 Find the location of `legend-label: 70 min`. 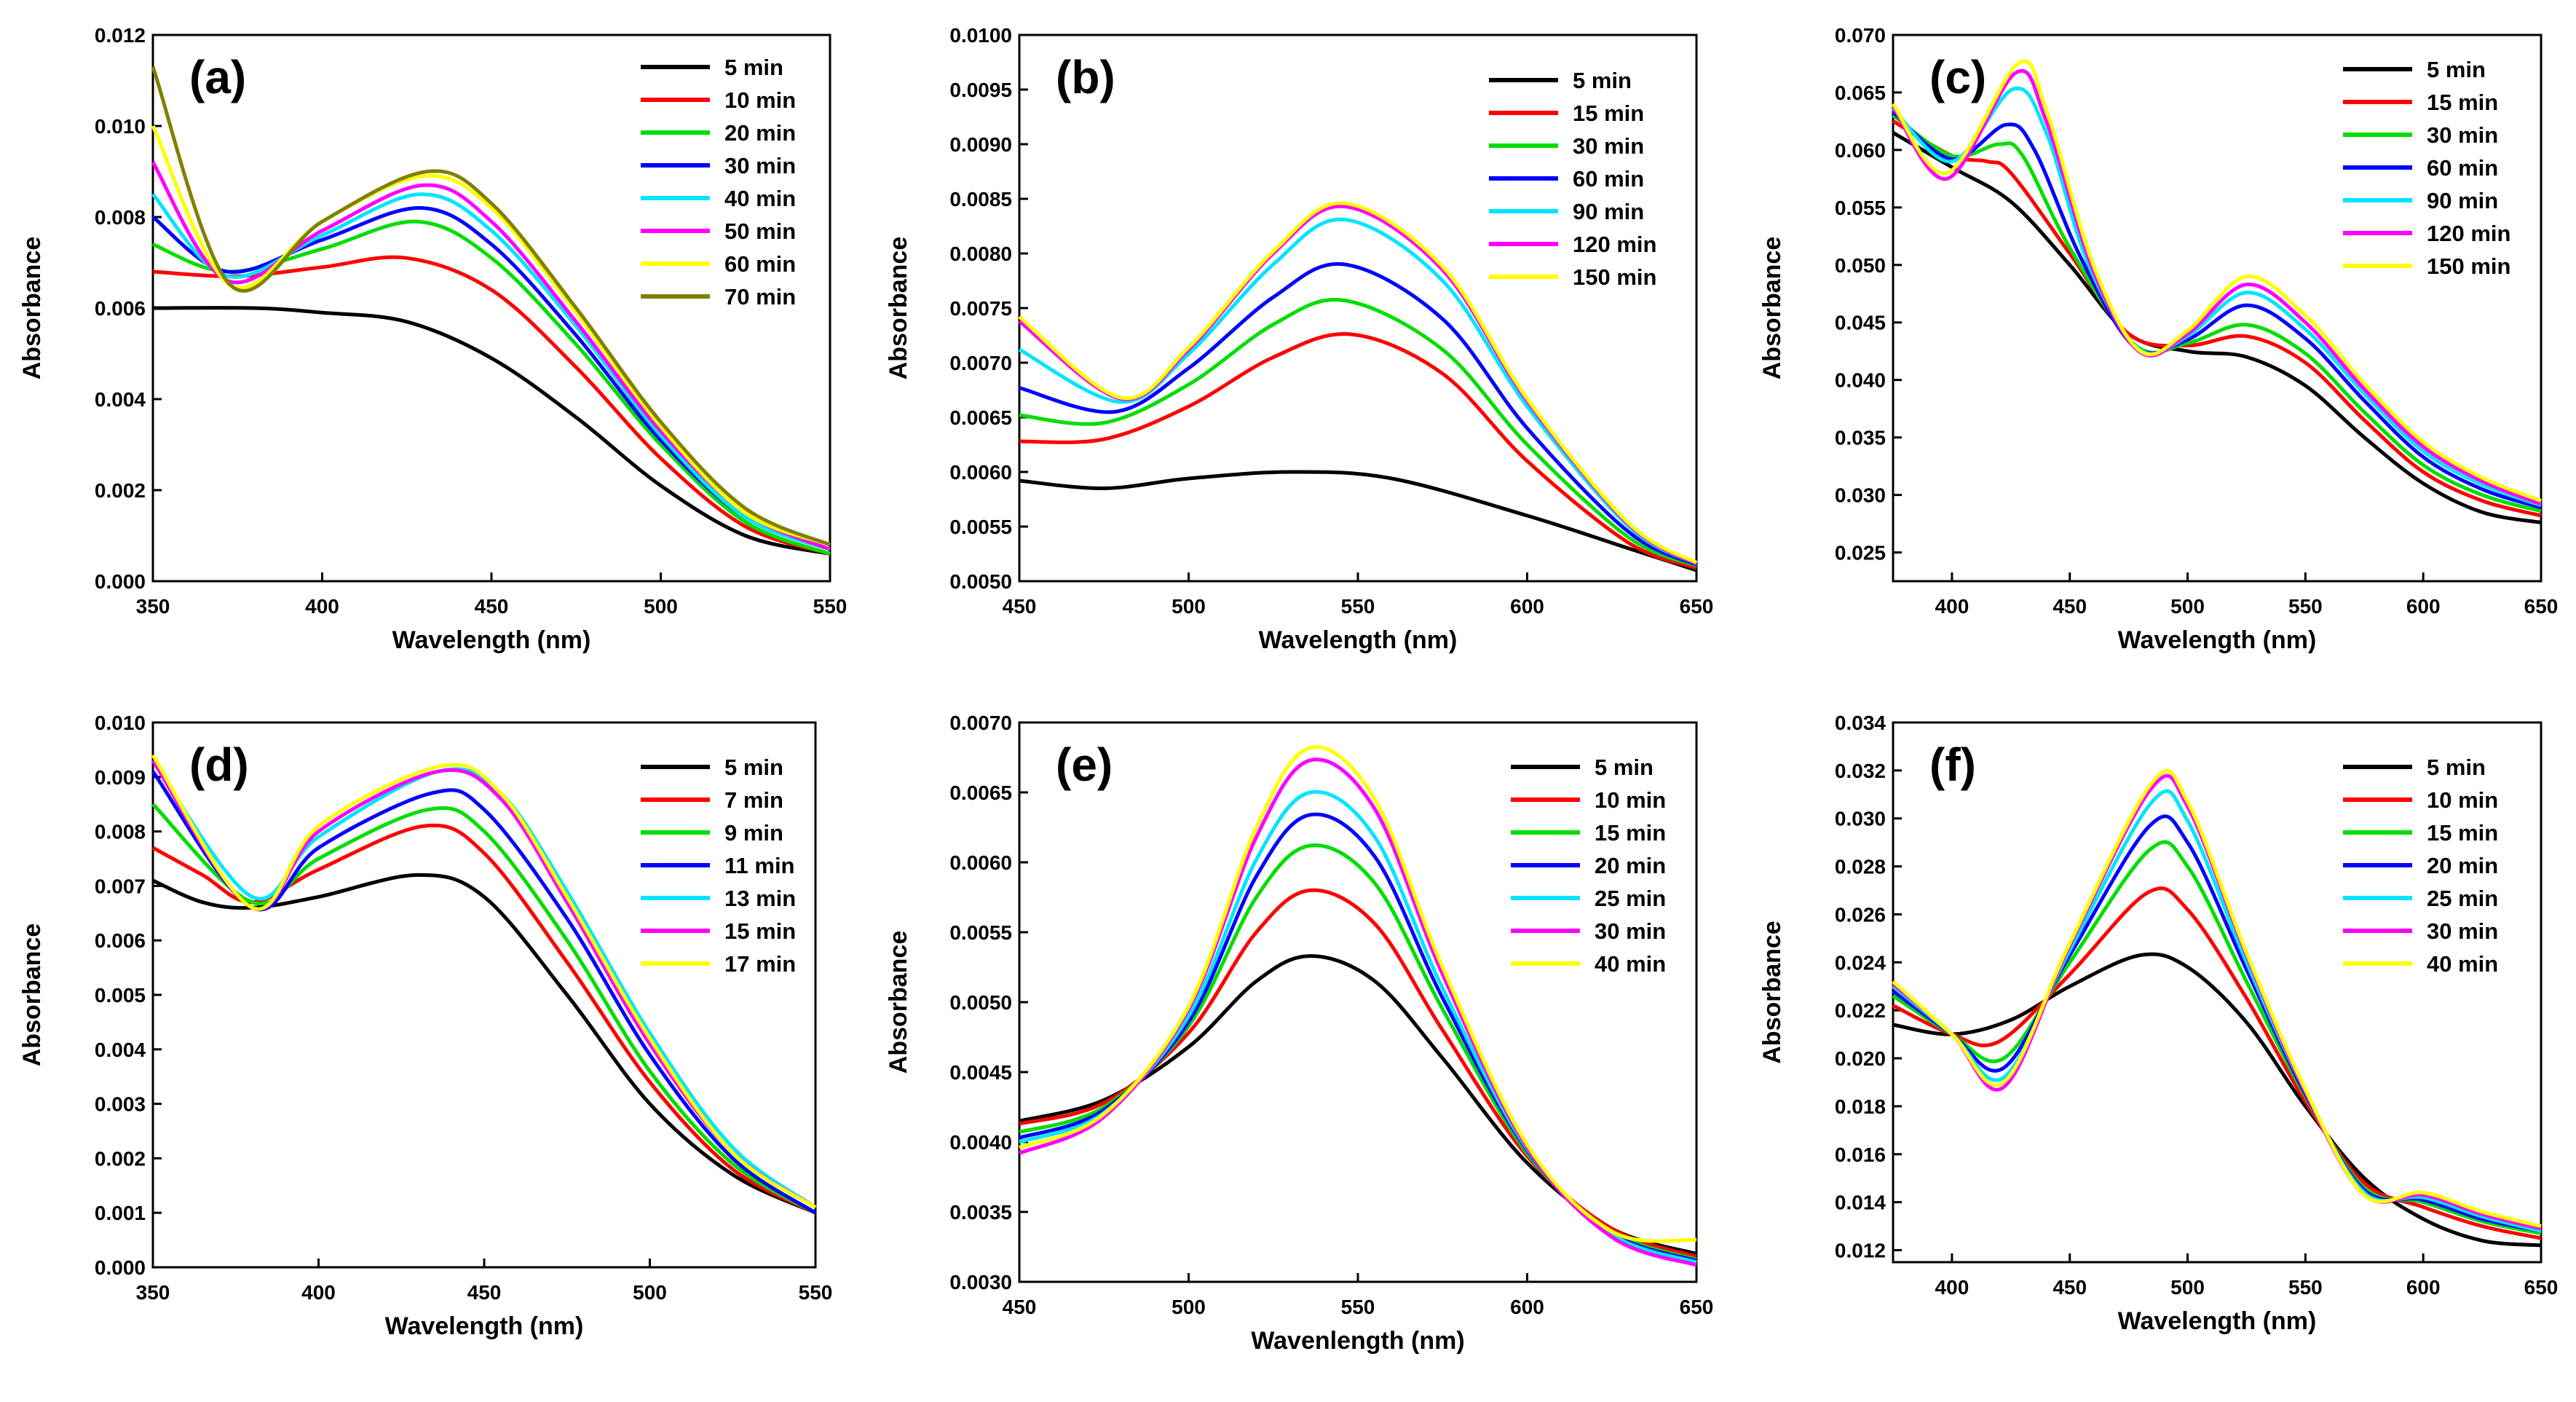

legend-label: 70 min is located at coordinates (760, 297).